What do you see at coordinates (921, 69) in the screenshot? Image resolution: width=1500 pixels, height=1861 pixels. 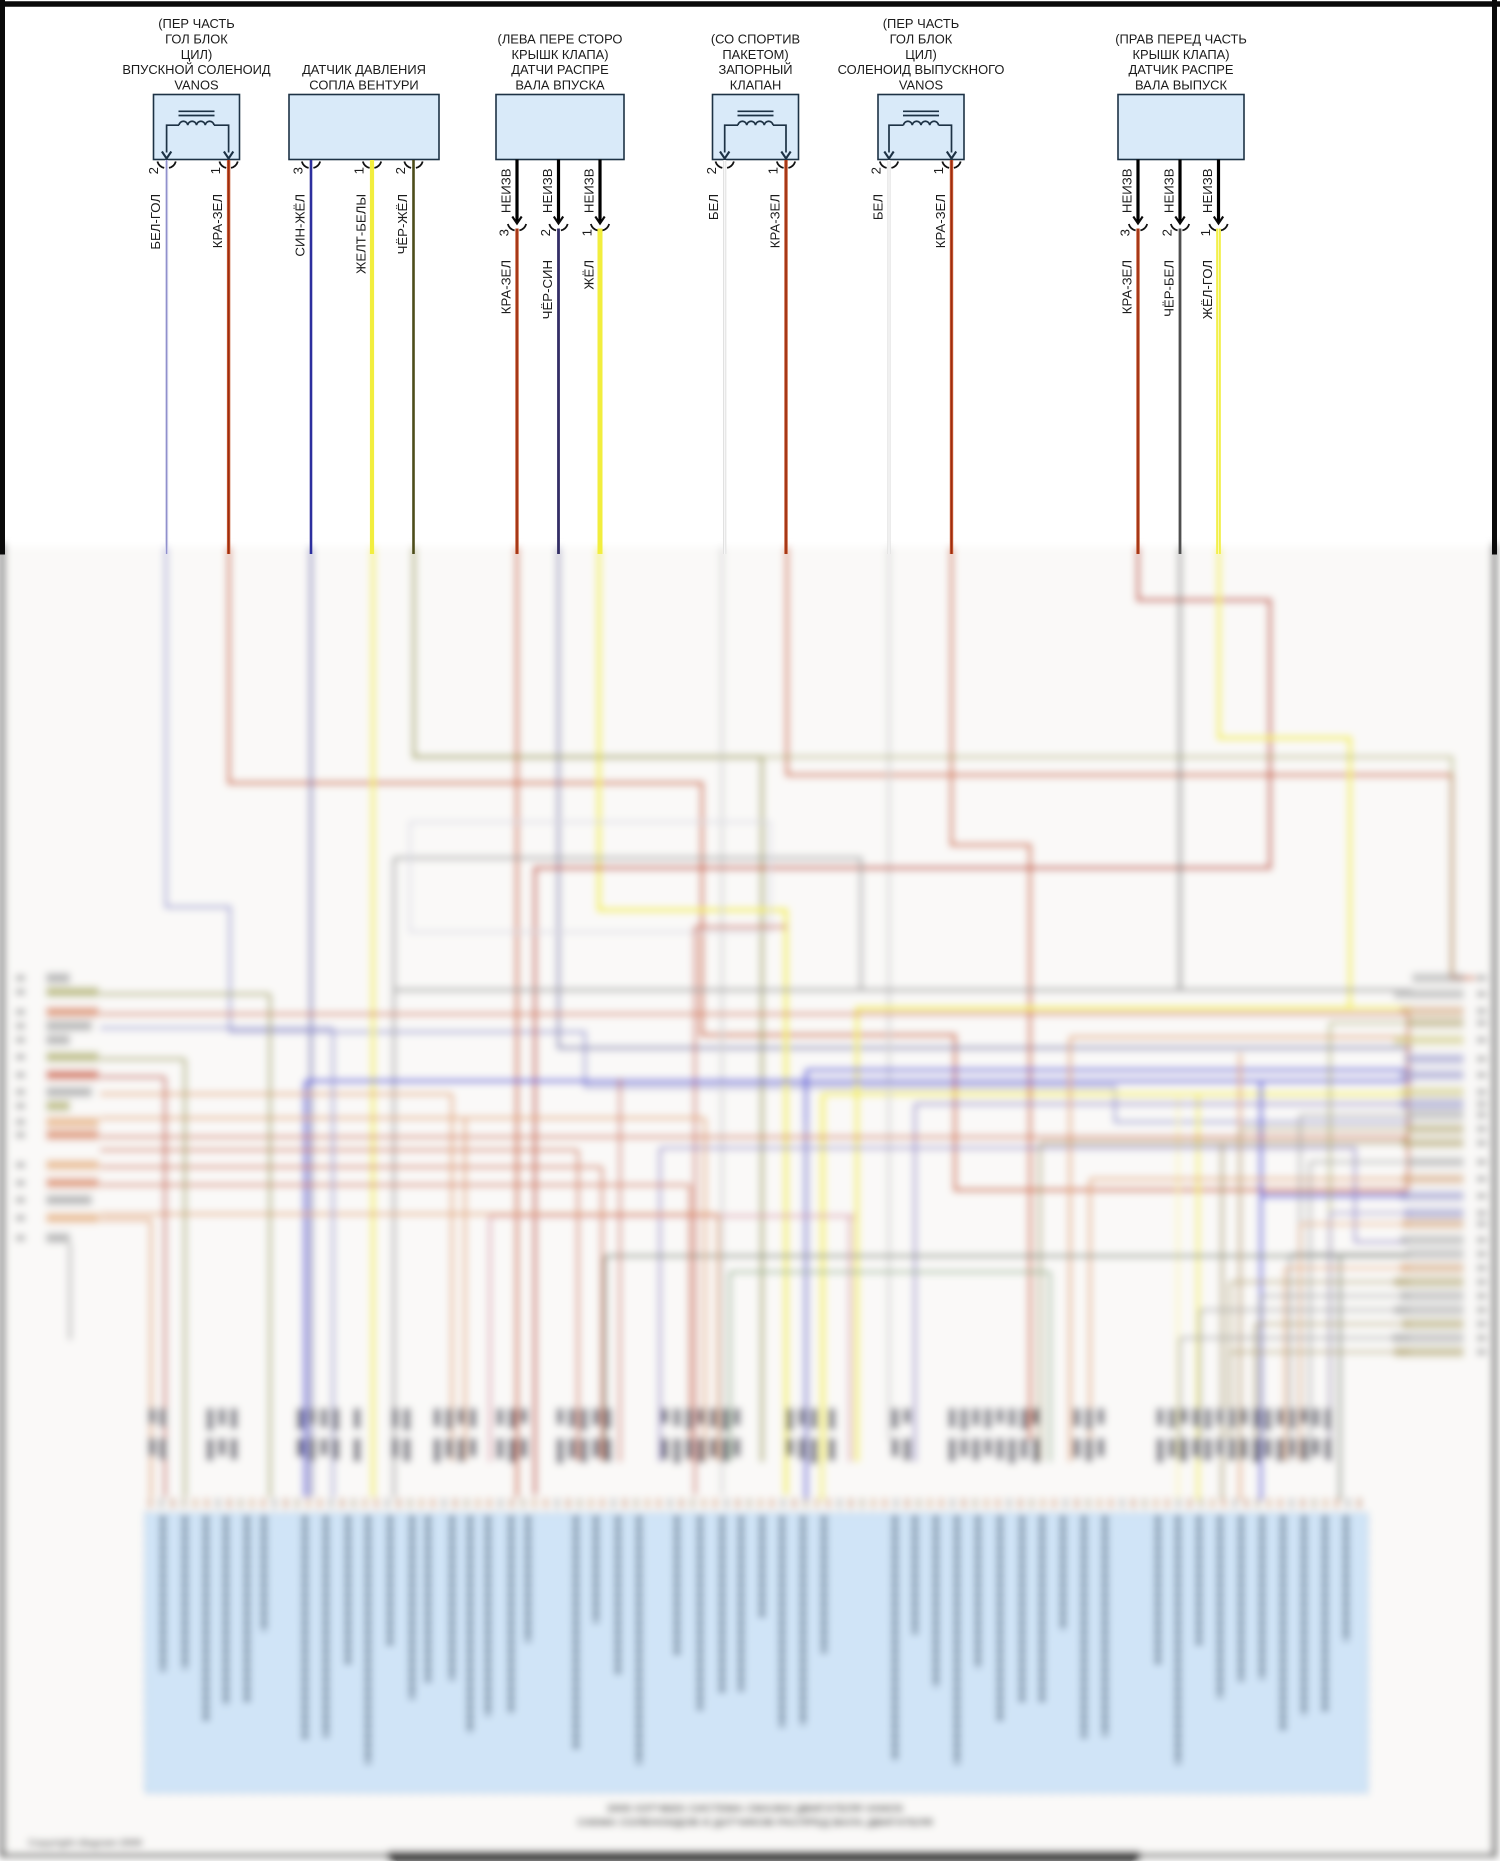 I see `svg-text: СОЛЕНОИД ВЫПУСКНОГО` at bounding box center [921, 69].